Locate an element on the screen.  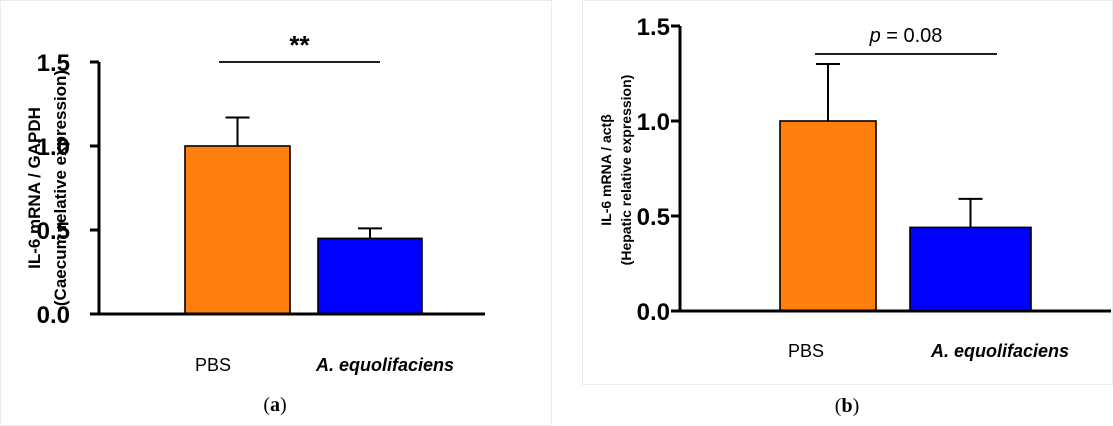
panel-caption: (b) is located at coordinates (847, 406).